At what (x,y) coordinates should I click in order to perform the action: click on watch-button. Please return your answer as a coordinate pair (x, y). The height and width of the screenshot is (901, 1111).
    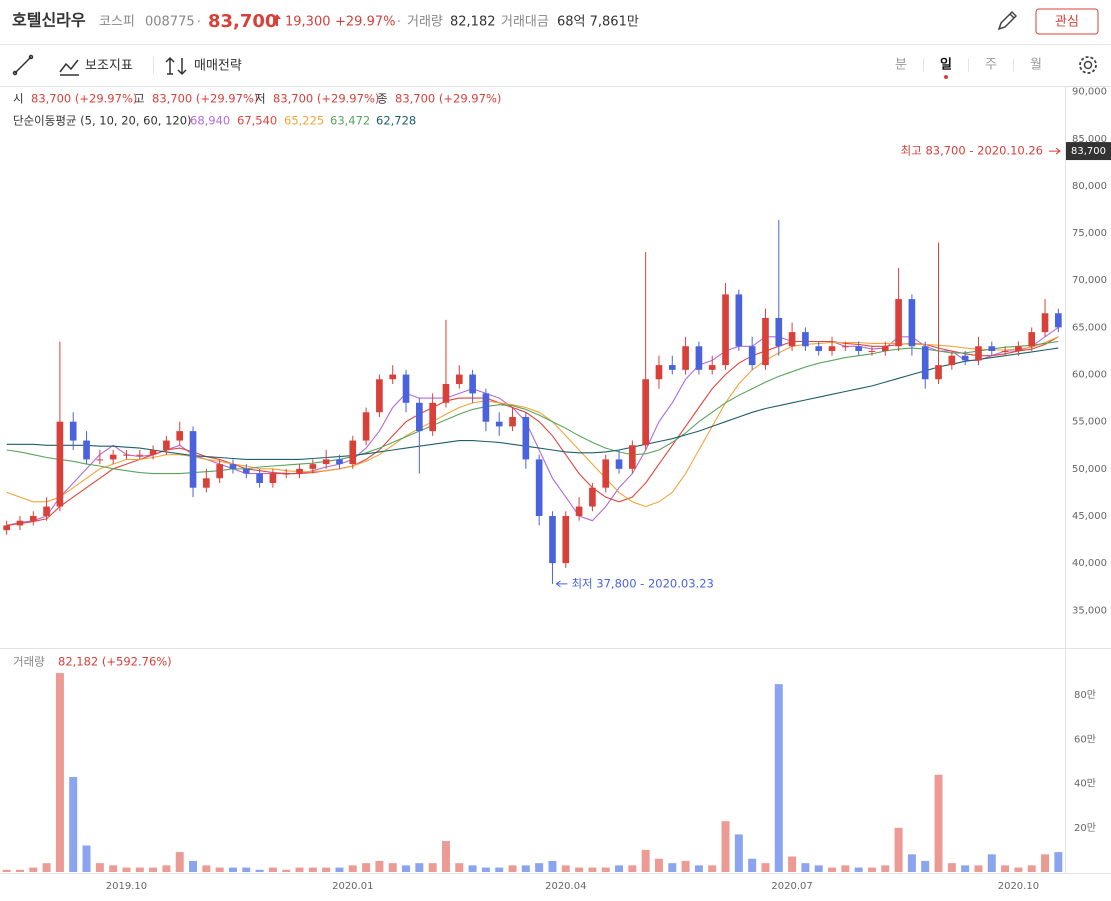
    Looking at the image, I should click on (1067, 21).